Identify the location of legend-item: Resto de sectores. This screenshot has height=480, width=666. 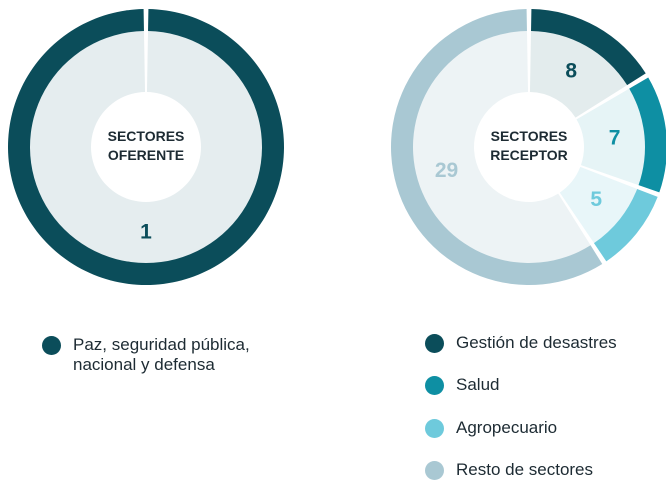
(509, 470).